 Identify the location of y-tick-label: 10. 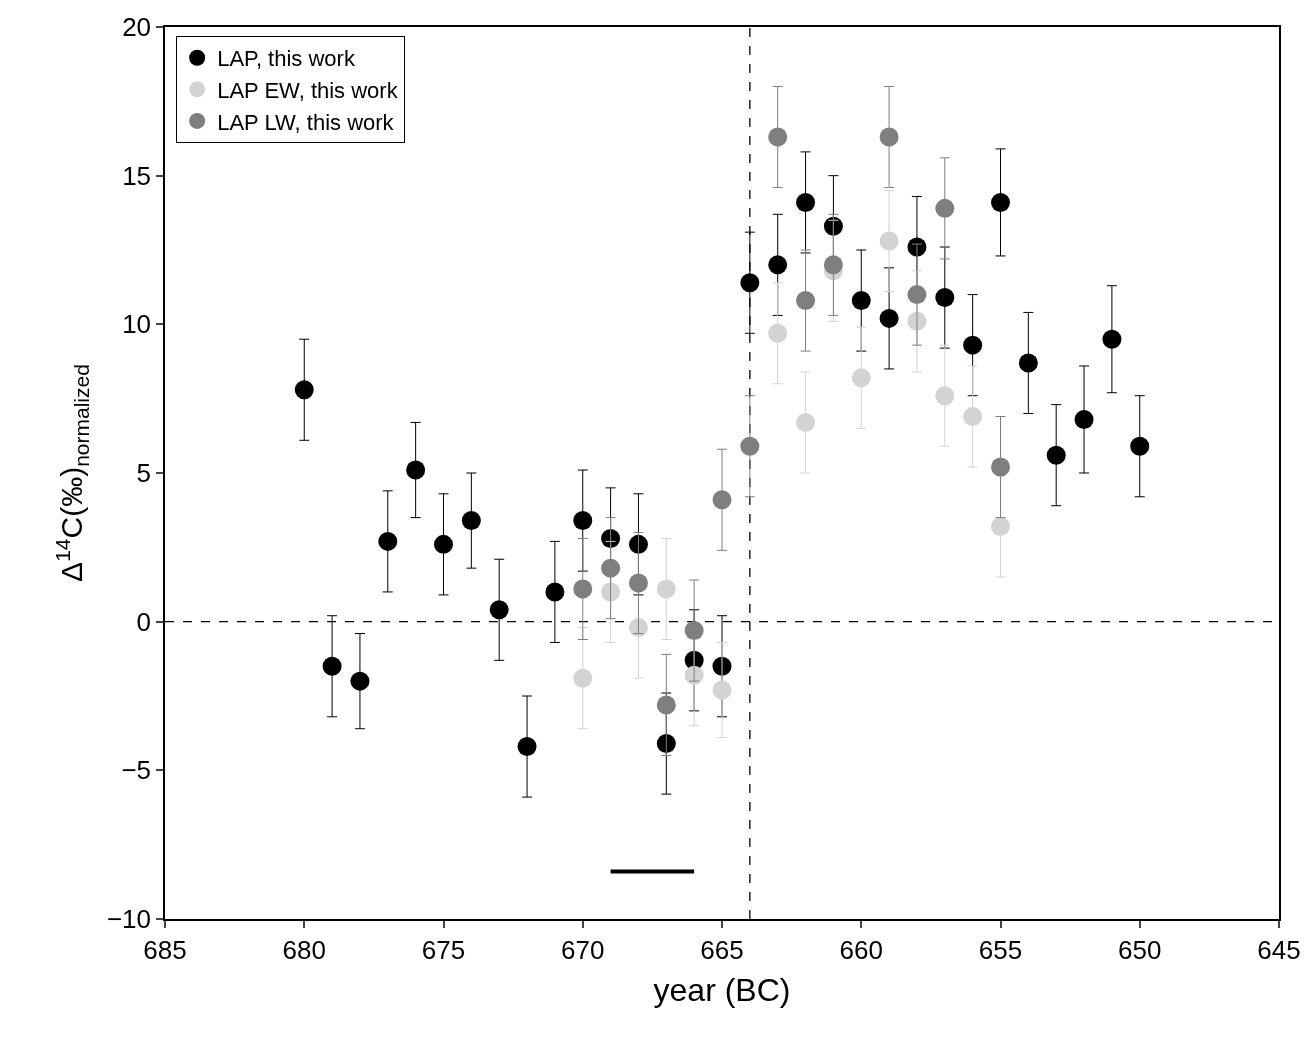
(137, 324).